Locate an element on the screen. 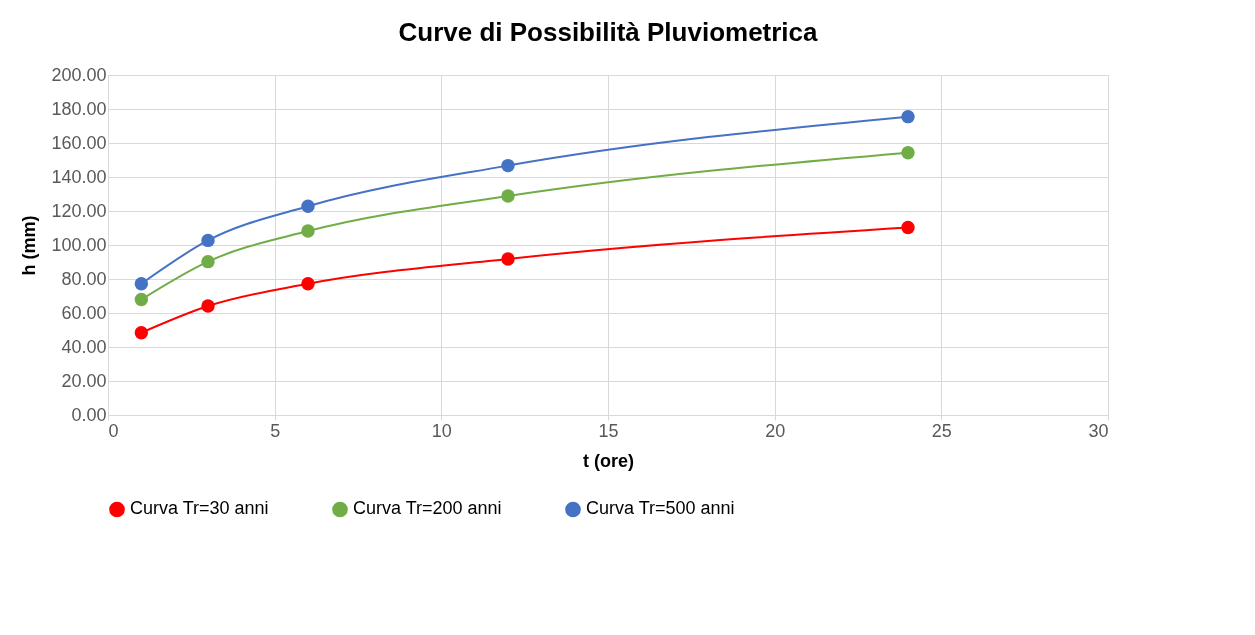 This screenshot has height=635, width=1255. y-tick-label: 0.00 is located at coordinates (89, 414).